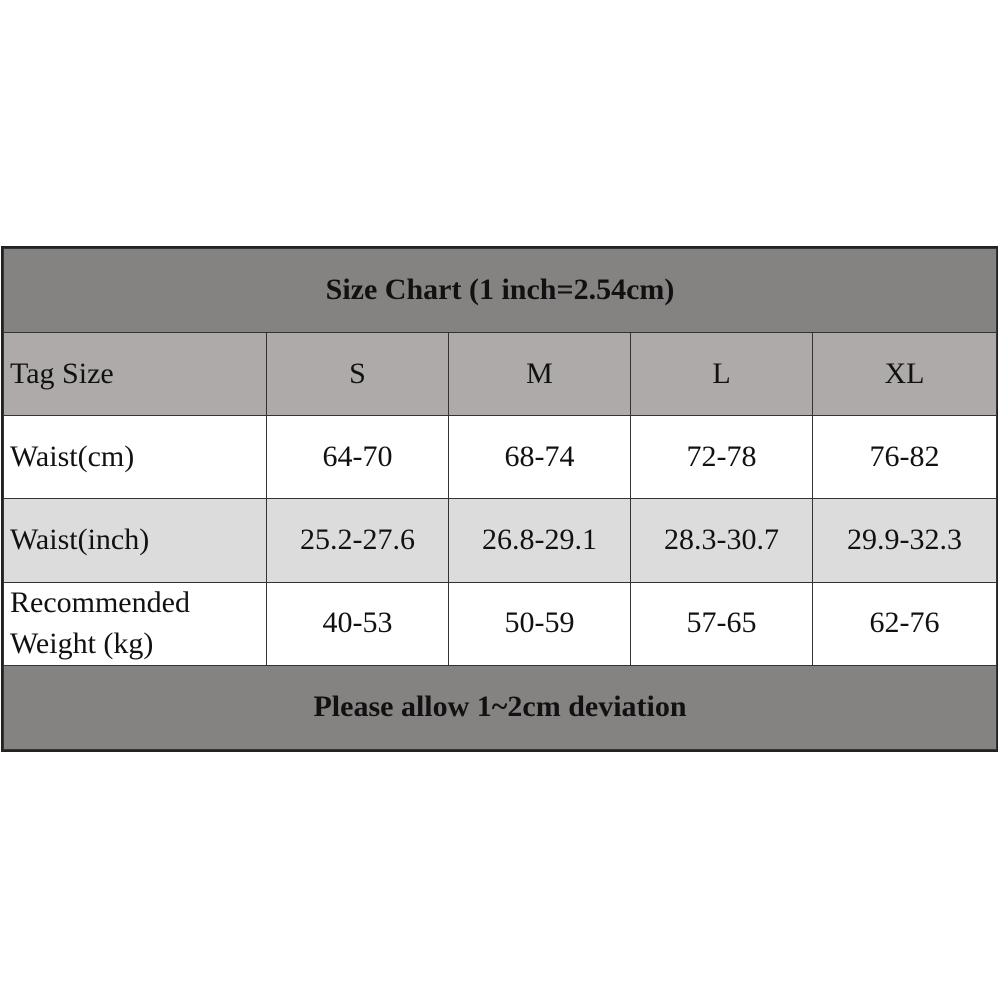  What do you see at coordinates (135, 374) in the screenshot?
I see `header-cell: Tag Size` at bounding box center [135, 374].